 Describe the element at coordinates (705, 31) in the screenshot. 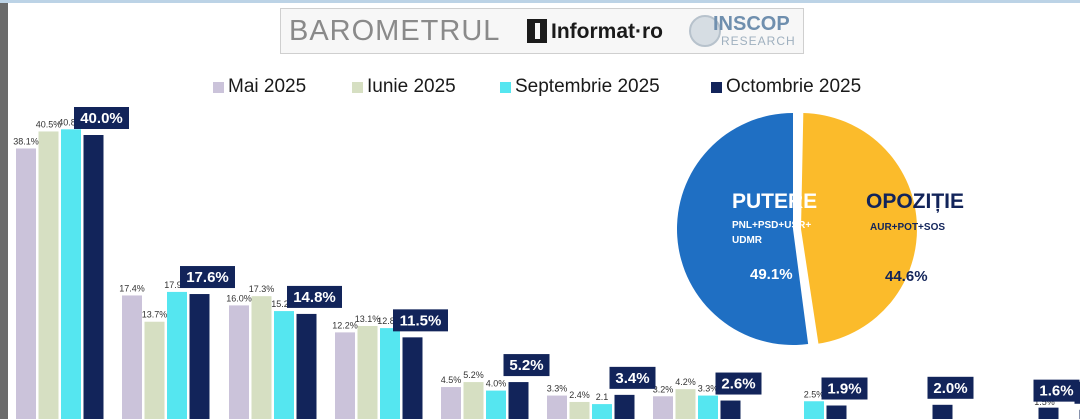

I see `inscop-globe-icon` at that location.